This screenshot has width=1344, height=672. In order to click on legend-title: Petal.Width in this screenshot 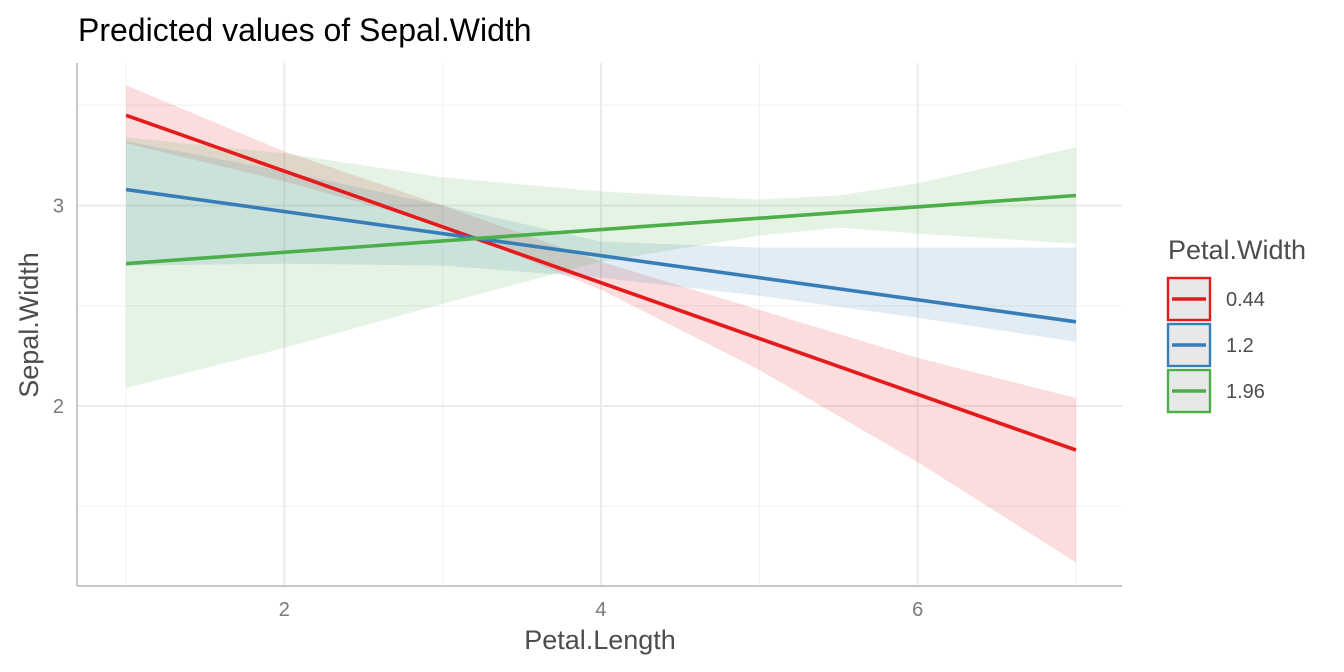, I will do `click(1237, 250)`.